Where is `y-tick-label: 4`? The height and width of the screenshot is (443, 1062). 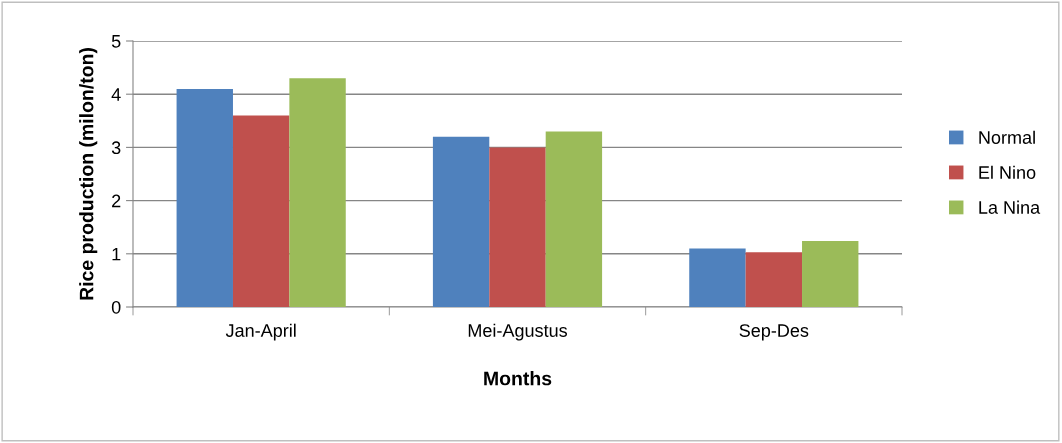
y-tick-label: 4 is located at coordinates (116, 94).